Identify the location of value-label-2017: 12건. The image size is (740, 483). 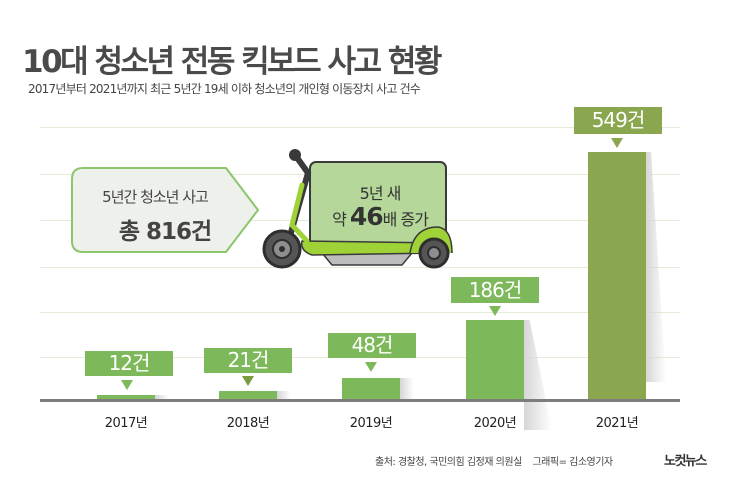
(129, 363).